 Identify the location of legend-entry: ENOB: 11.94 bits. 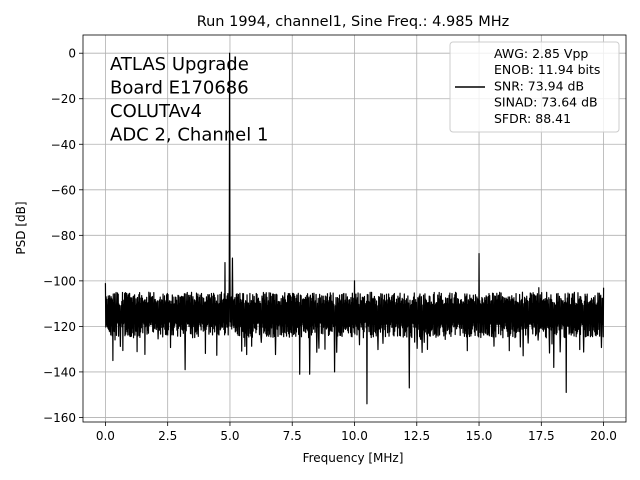
(547, 69).